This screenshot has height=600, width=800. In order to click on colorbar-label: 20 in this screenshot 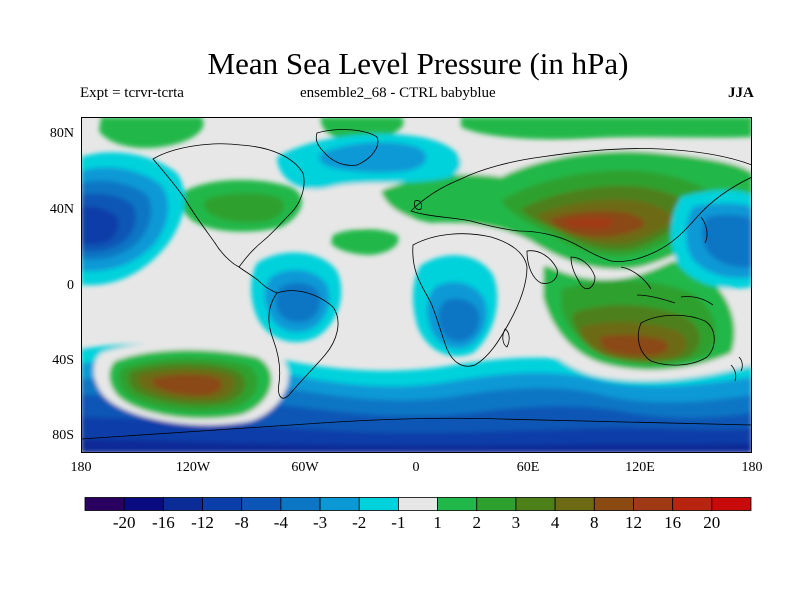, I will do `click(712, 522)`.